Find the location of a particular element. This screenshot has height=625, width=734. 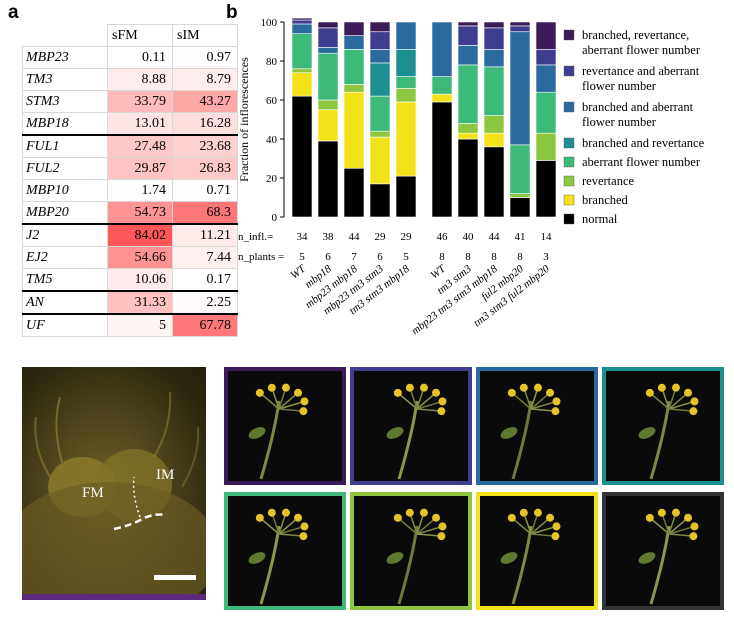

sim-value-cell: 23.68 is located at coordinates (205, 146).